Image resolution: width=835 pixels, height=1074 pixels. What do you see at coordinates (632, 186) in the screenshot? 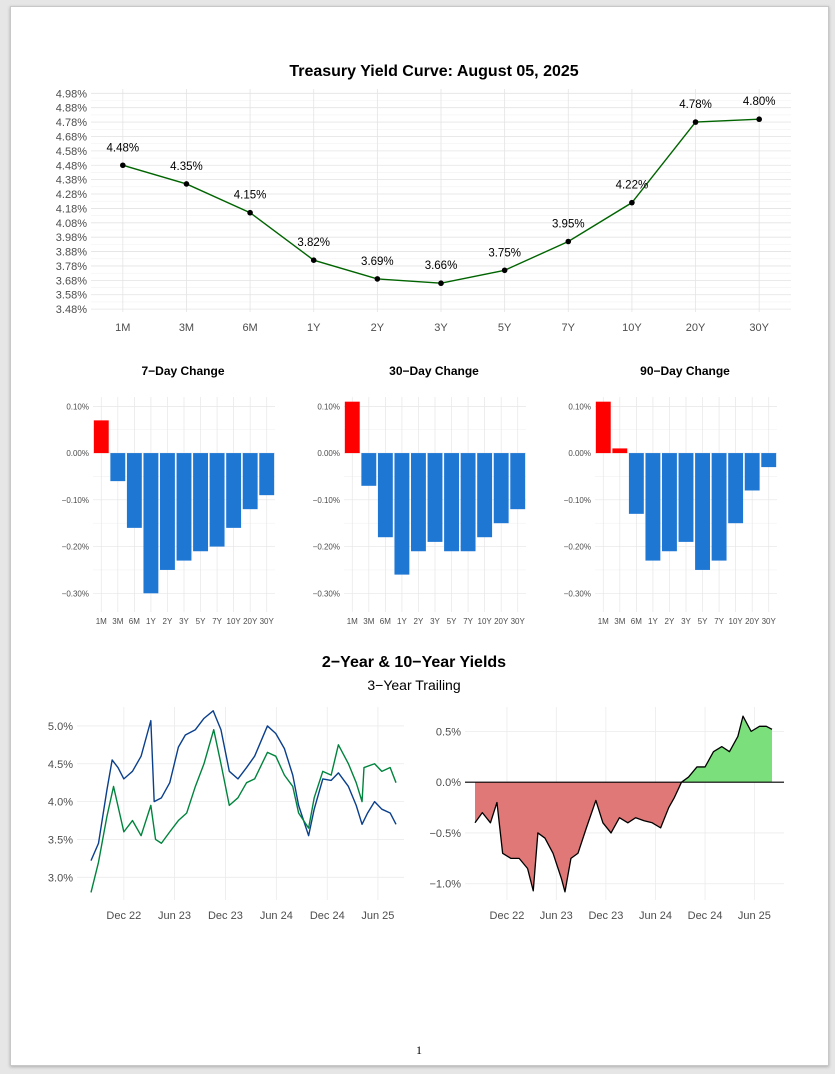
I see `data-label: 4.22%` at bounding box center [632, 186].